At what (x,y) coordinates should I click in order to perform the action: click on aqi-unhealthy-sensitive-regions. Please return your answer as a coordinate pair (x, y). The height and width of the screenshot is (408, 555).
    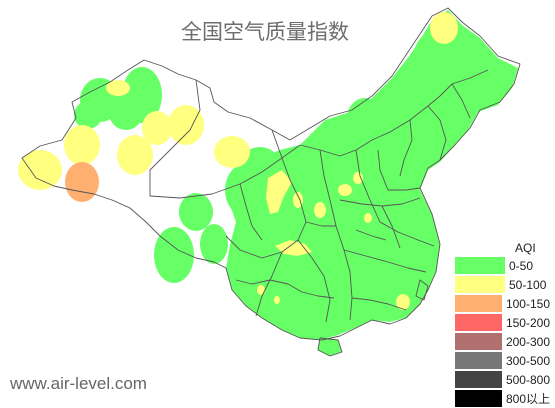
    Looking at the image, I should click on (82, 182).